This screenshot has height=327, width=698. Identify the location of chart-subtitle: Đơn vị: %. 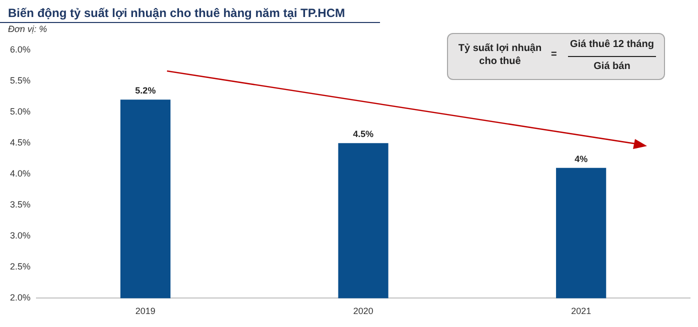
(27, 29).